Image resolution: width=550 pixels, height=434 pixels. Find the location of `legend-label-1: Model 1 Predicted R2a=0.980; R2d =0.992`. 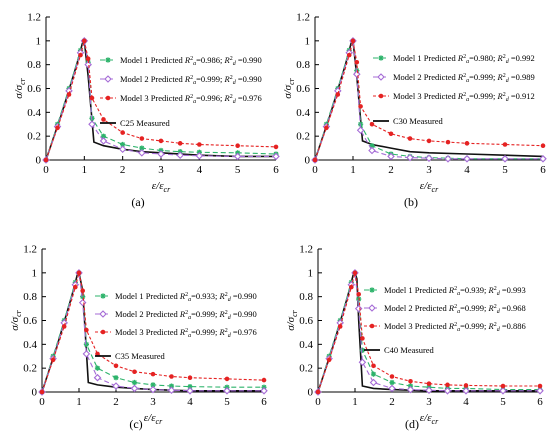

legend-label-1: Model 1 Predicted R2a=0.980; R2d =0.992 is located at coordinates (464, 59).